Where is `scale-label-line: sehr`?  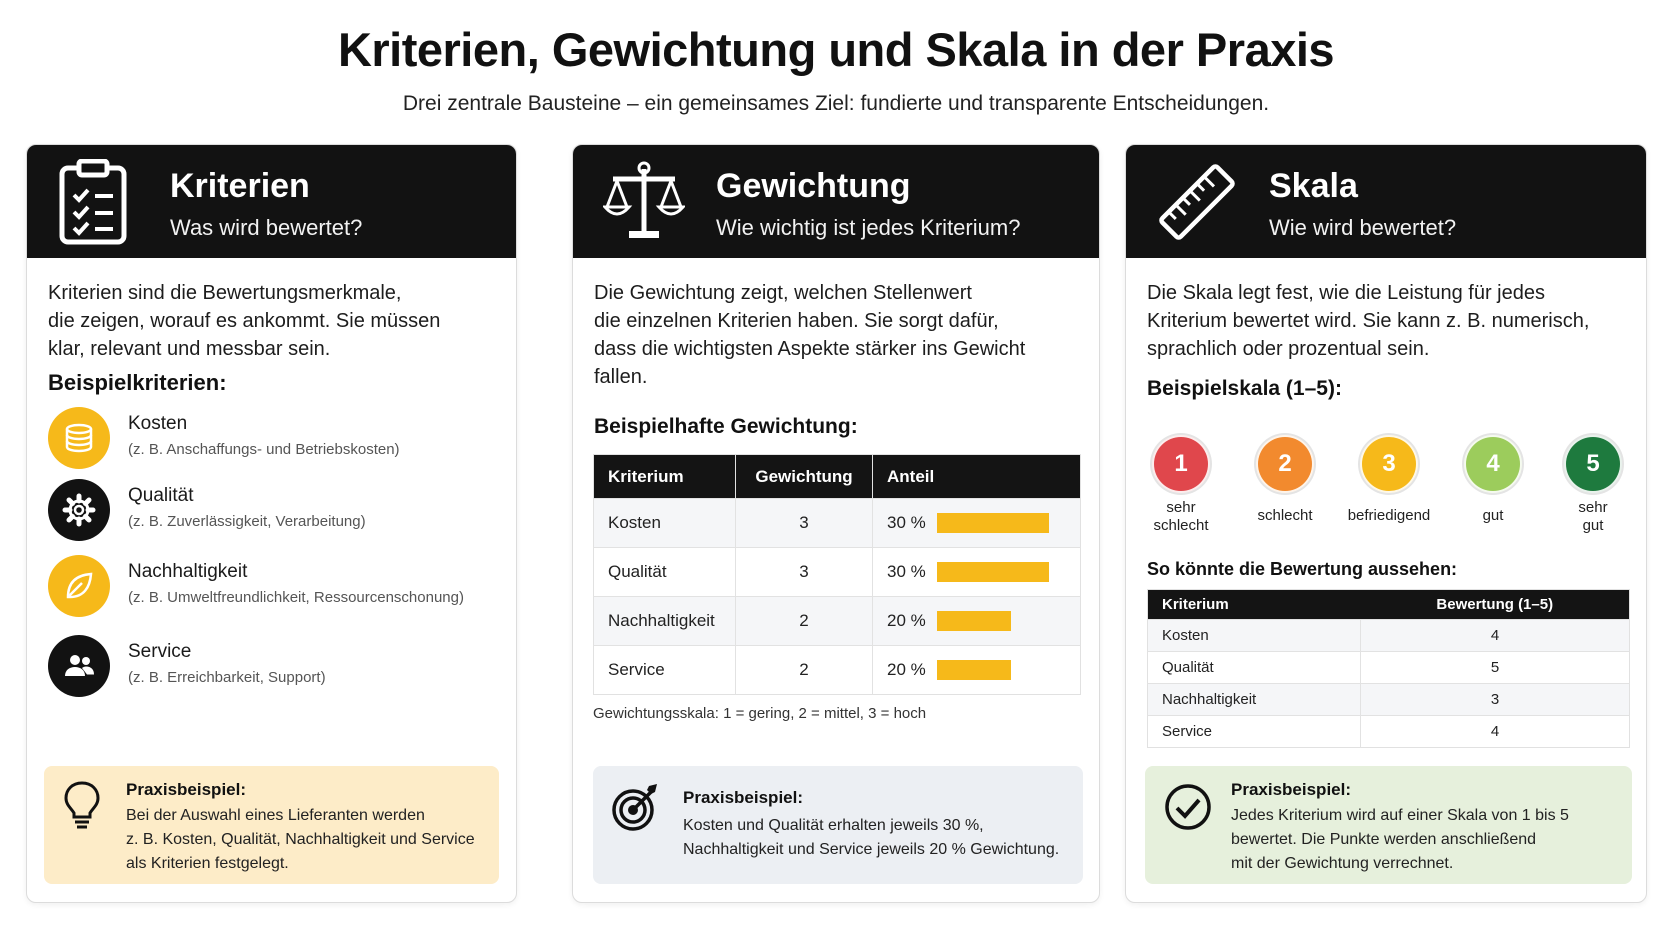 scale-label-line: sehr is located at coordinates (1593, 507).